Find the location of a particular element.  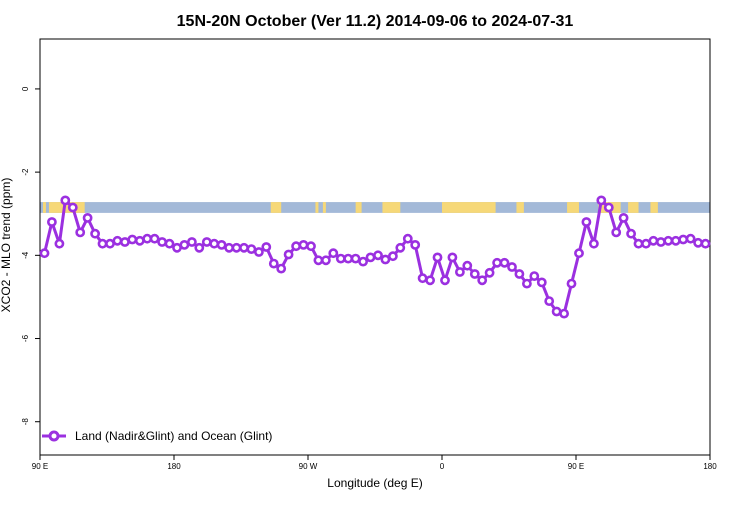

legend: Land (Nadir&Glint) and Ocean (Glint) is located at coordinates (157, 436).